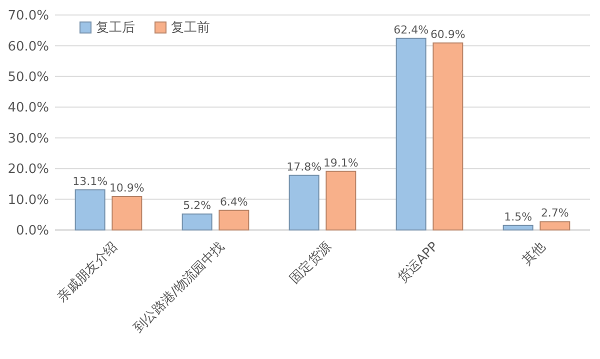 The width and height of the screenshot is (600, 359). I want to click on x-tick-label: 亲戚朋友介绍, so click(87, 272).